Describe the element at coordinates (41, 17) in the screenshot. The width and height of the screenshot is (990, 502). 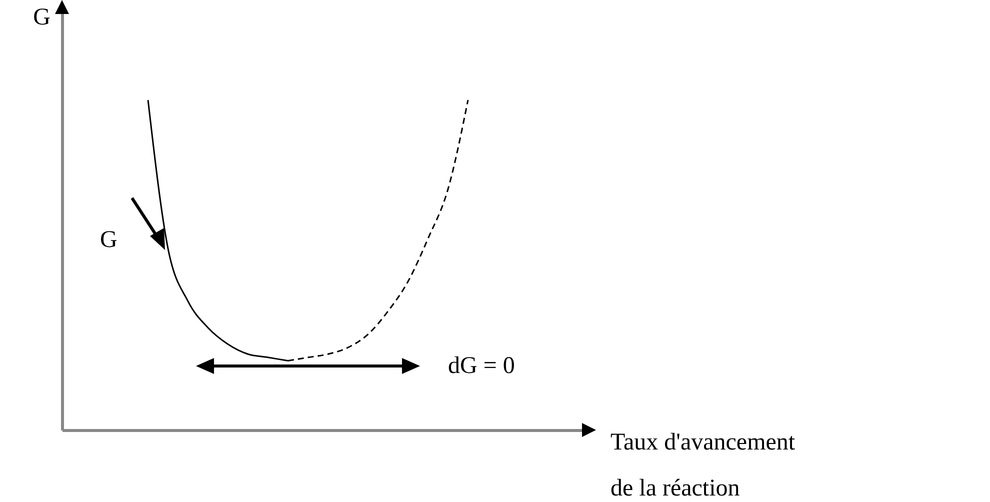
I see `y-axis-title: G` at that location.